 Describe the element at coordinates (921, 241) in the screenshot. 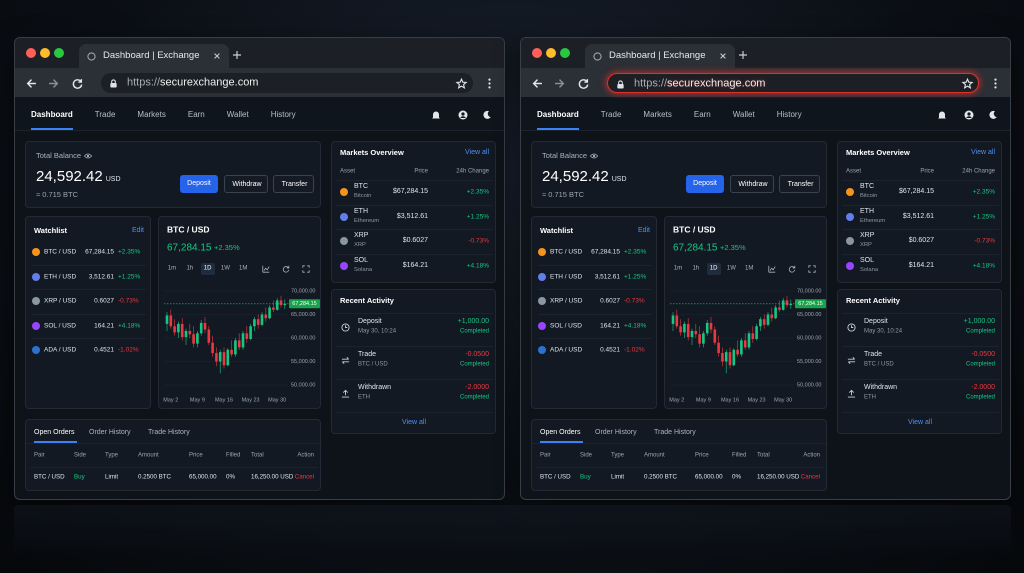

I see `asset-price: $0.6027` at that location.